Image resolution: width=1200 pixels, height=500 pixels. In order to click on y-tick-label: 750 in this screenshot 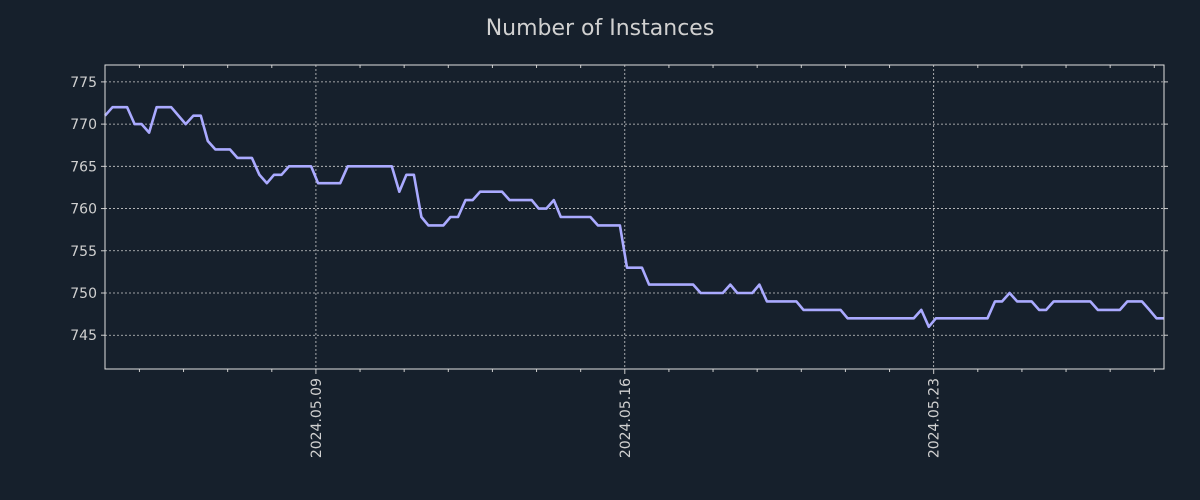, I will do `click(83, 294)`.